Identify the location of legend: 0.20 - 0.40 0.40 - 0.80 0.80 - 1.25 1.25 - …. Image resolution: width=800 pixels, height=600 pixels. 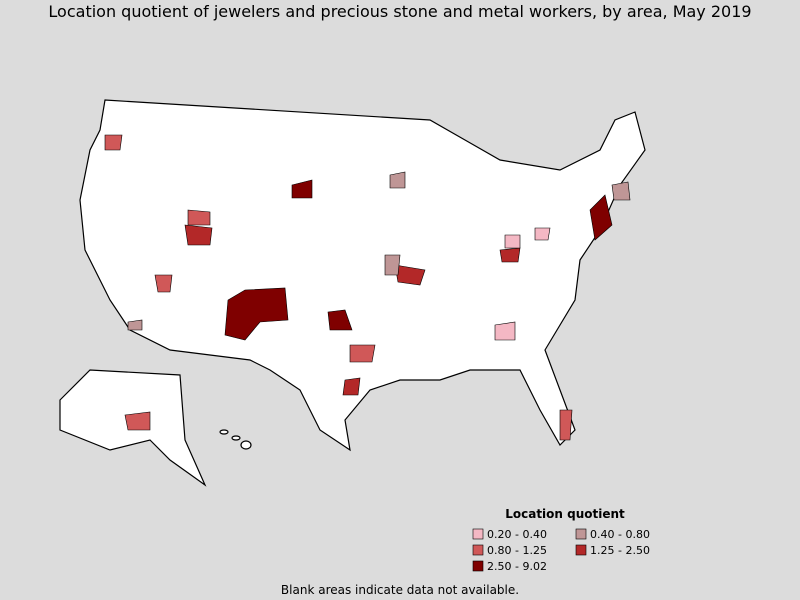
(561, 550).